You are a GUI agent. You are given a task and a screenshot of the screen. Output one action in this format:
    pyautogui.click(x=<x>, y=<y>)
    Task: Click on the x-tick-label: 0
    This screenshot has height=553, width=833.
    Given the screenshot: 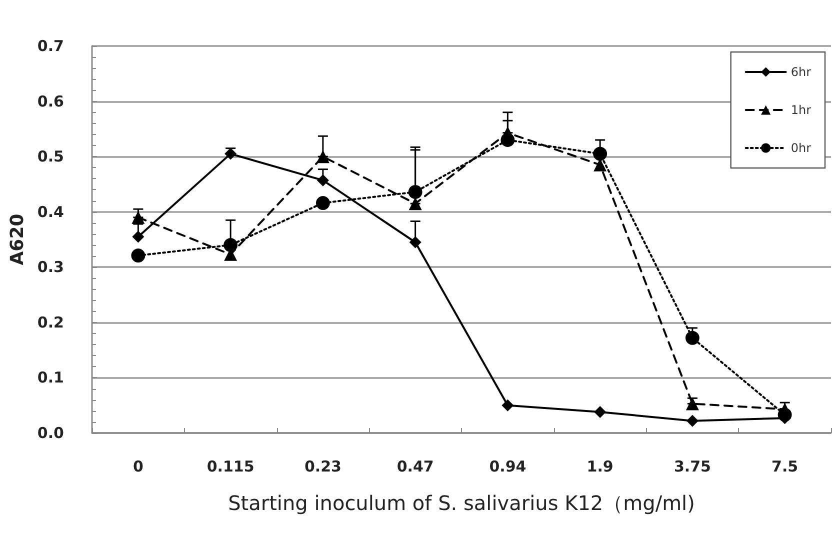 What is the action you would take?
    pyautogui.click(x=138, y=467)
    